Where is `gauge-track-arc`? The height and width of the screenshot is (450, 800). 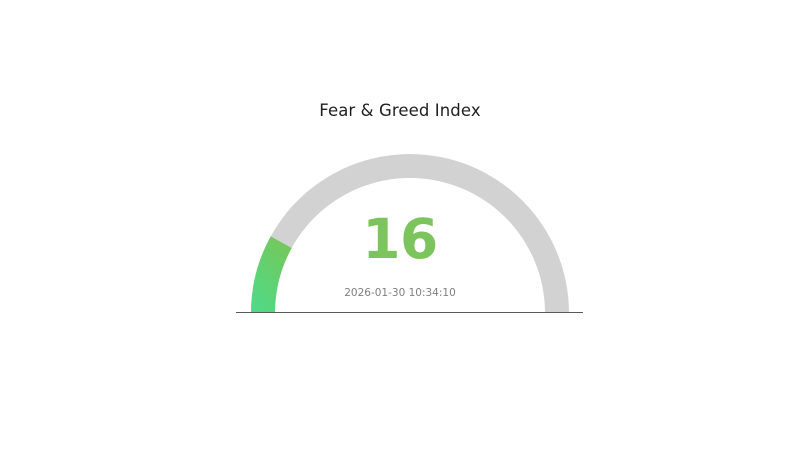
gauge-track-arc is located at coordinates (410, 233).